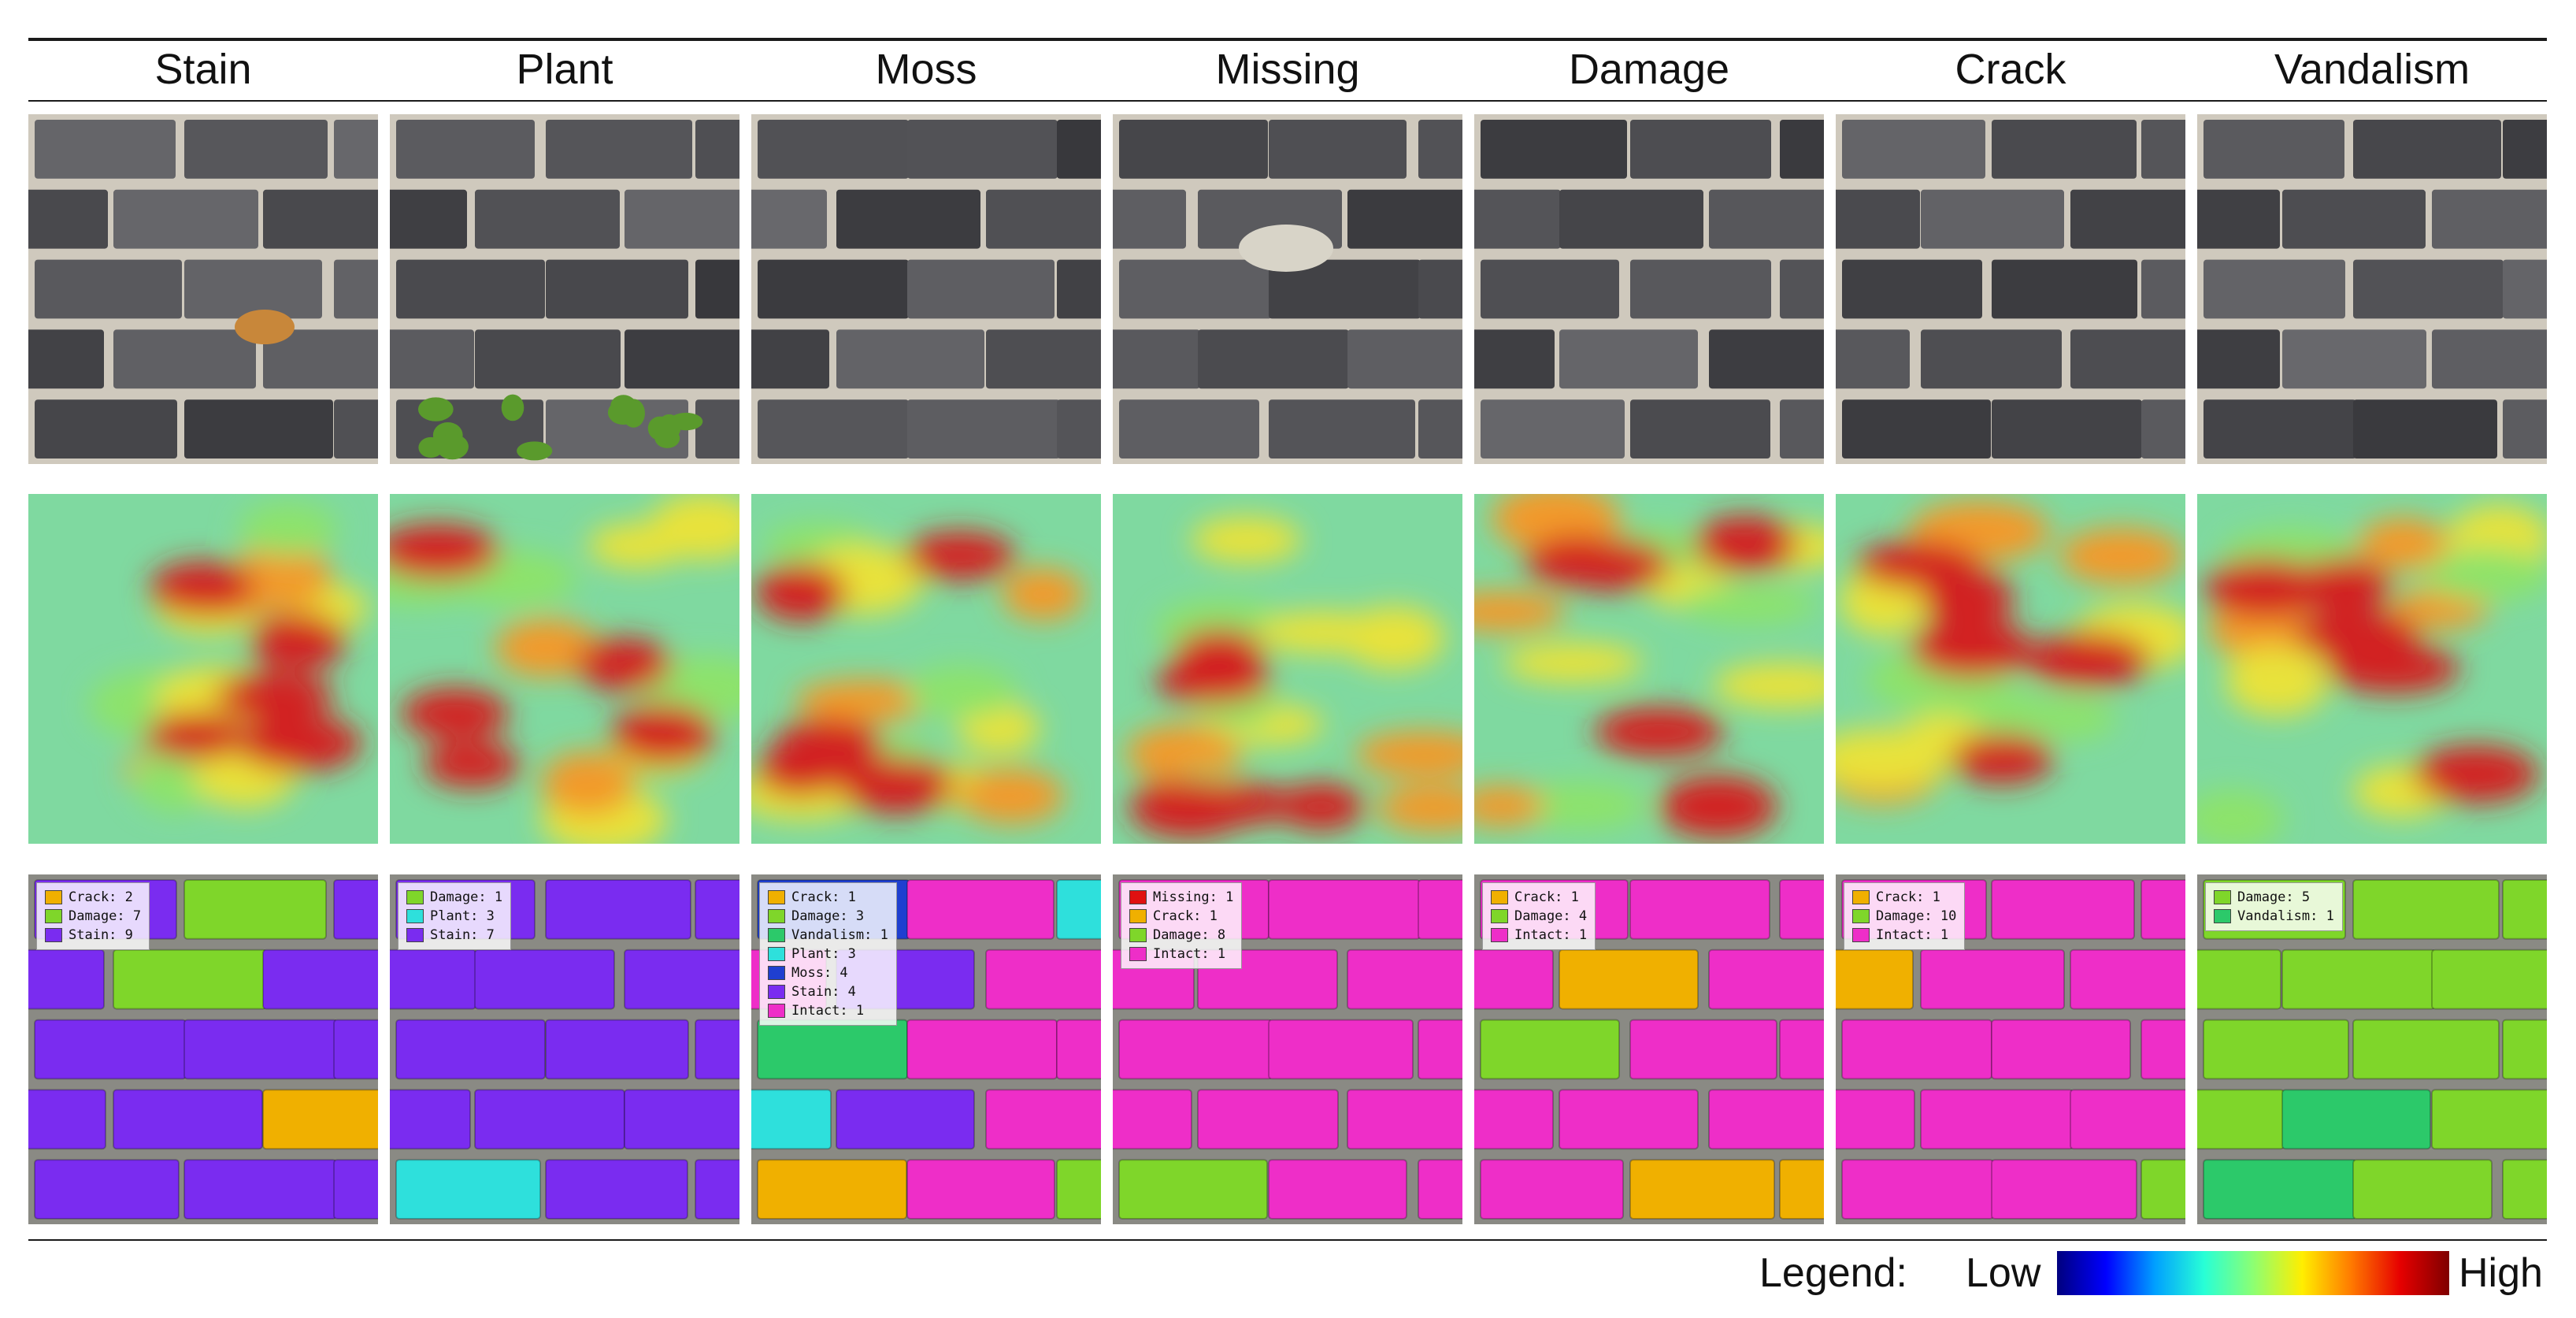 The width and height of the screenshot is (2576, 1318). What do you see at coordinates (203, 69) in the screenshot?
I see `column-header-stain: Stain` at bounding box center [203, 69].